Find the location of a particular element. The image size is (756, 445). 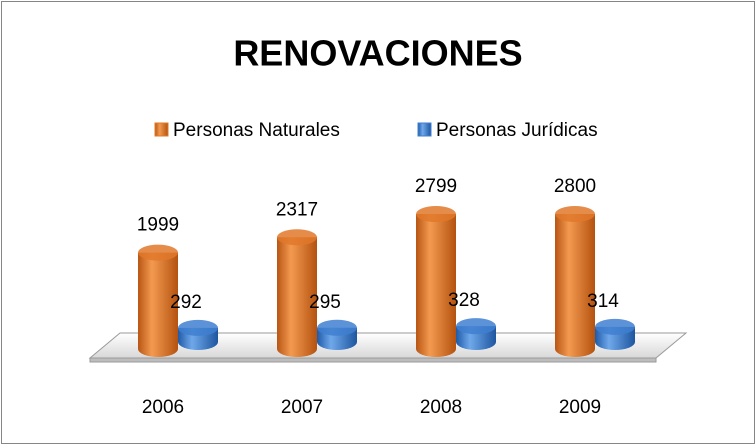

legend-label: Personas Jurídicas is located at coordinates (517, 130).